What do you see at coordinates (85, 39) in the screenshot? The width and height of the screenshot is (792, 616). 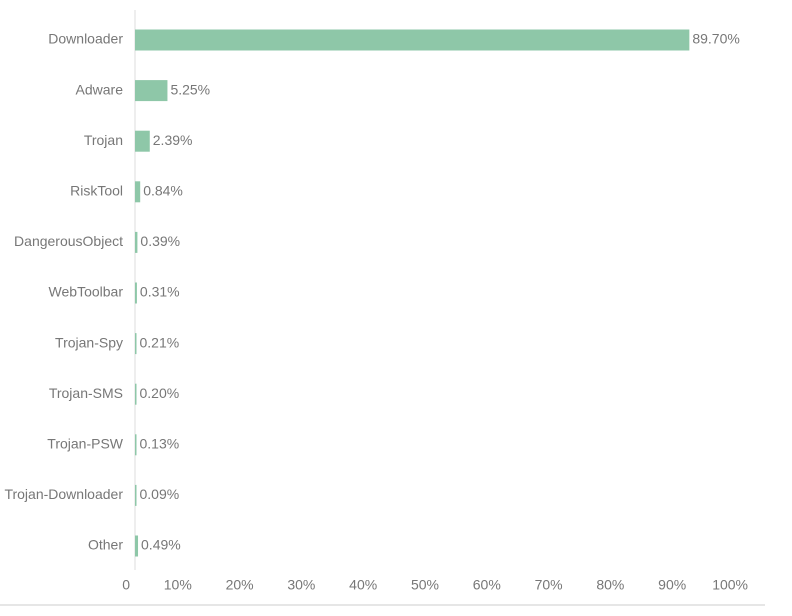 I see `y-tick-label: Downloader` at bounding box center [85, 39].